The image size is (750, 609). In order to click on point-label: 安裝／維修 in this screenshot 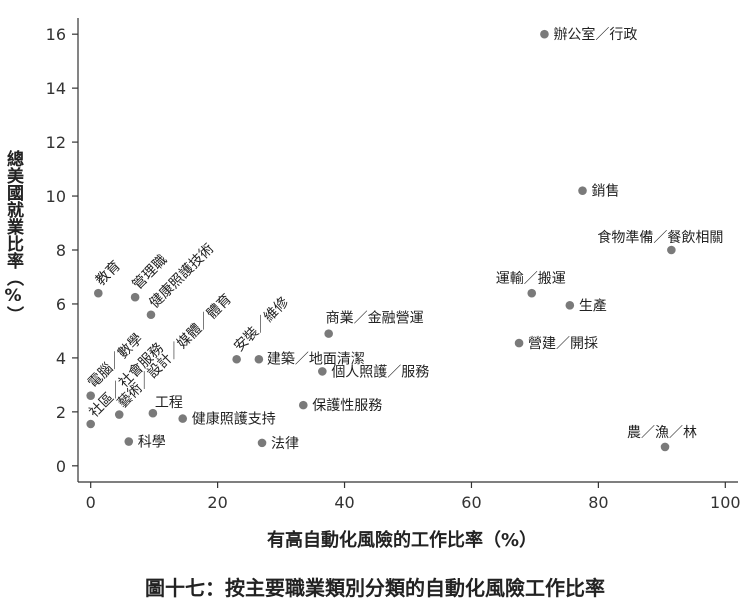, I will do `click(261, 324)`.